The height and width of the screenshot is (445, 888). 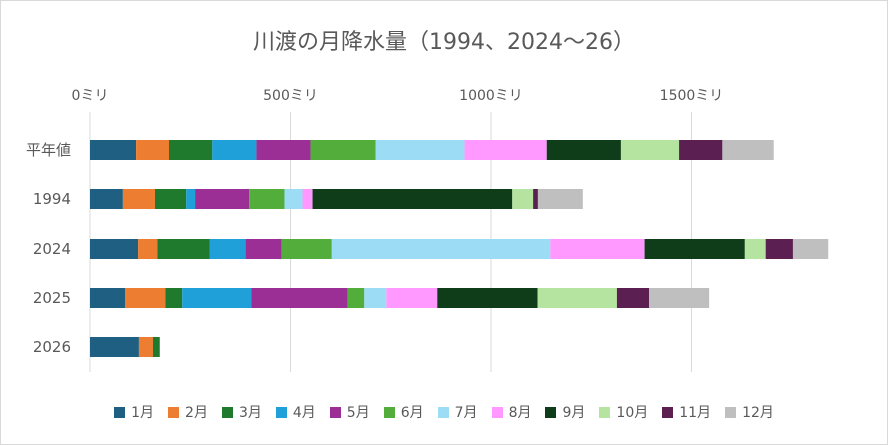 What do you see at coordinates (90, 96) in the screenshot?
I see `x-tick-label: 0ミリ` at bounding box center [90, 96].